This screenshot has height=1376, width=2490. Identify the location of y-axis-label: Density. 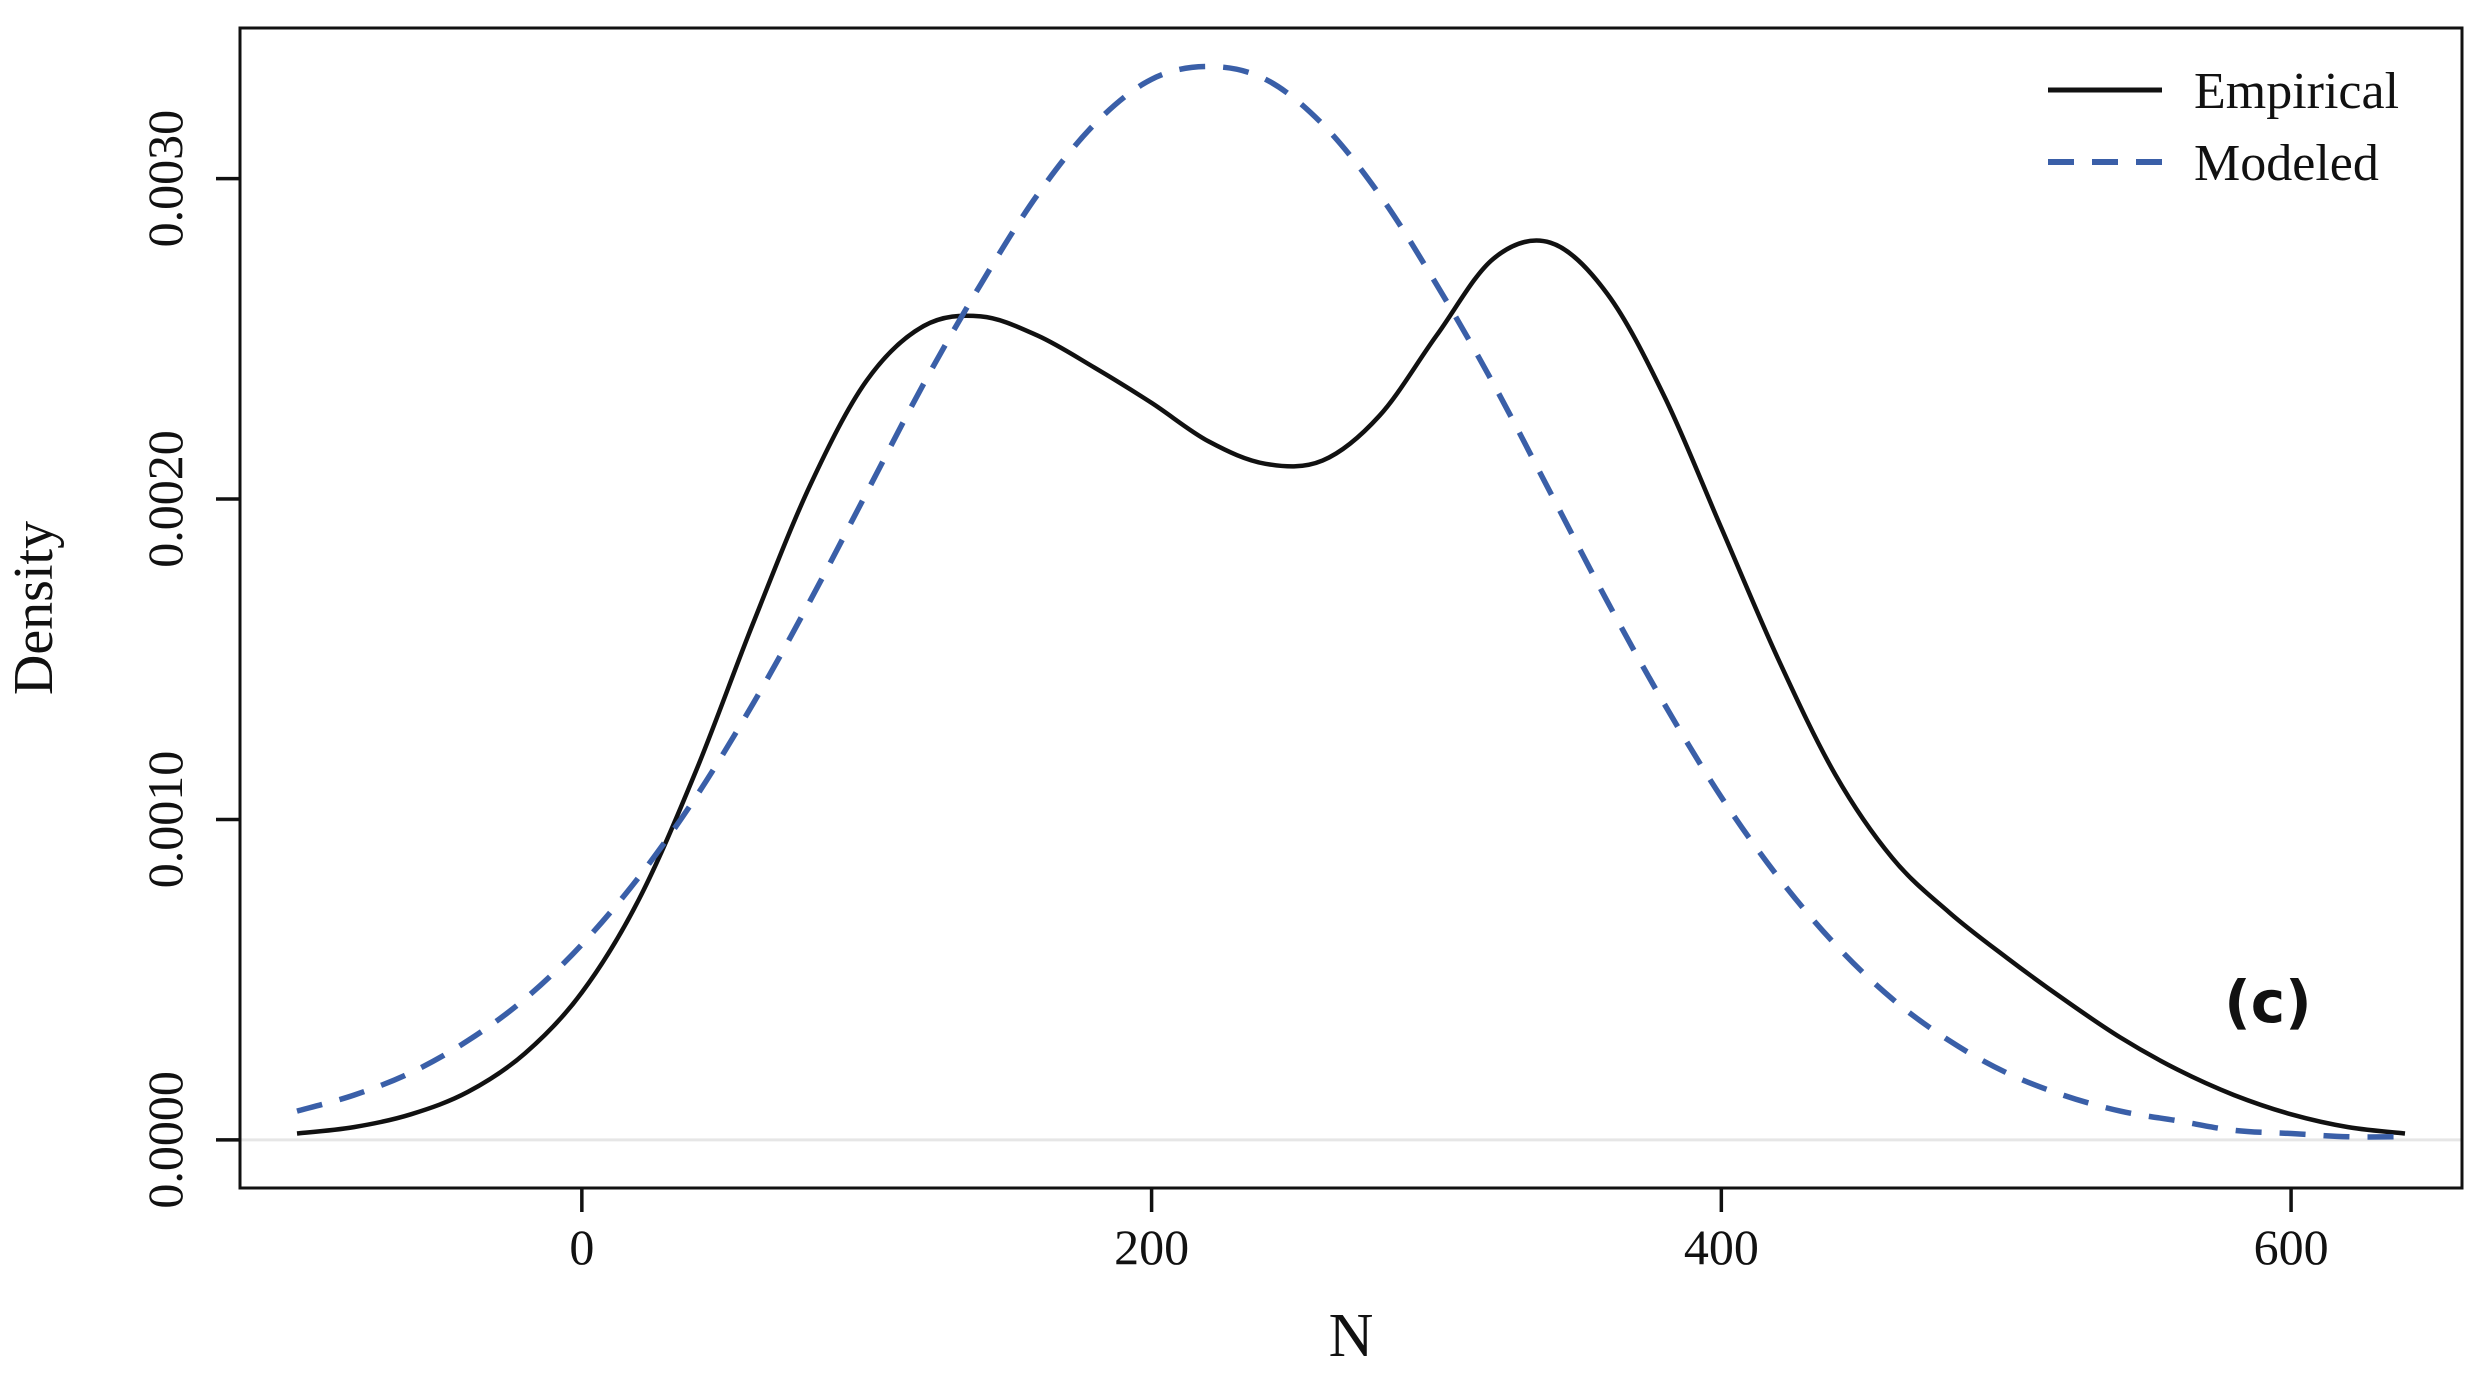
(34, 608).